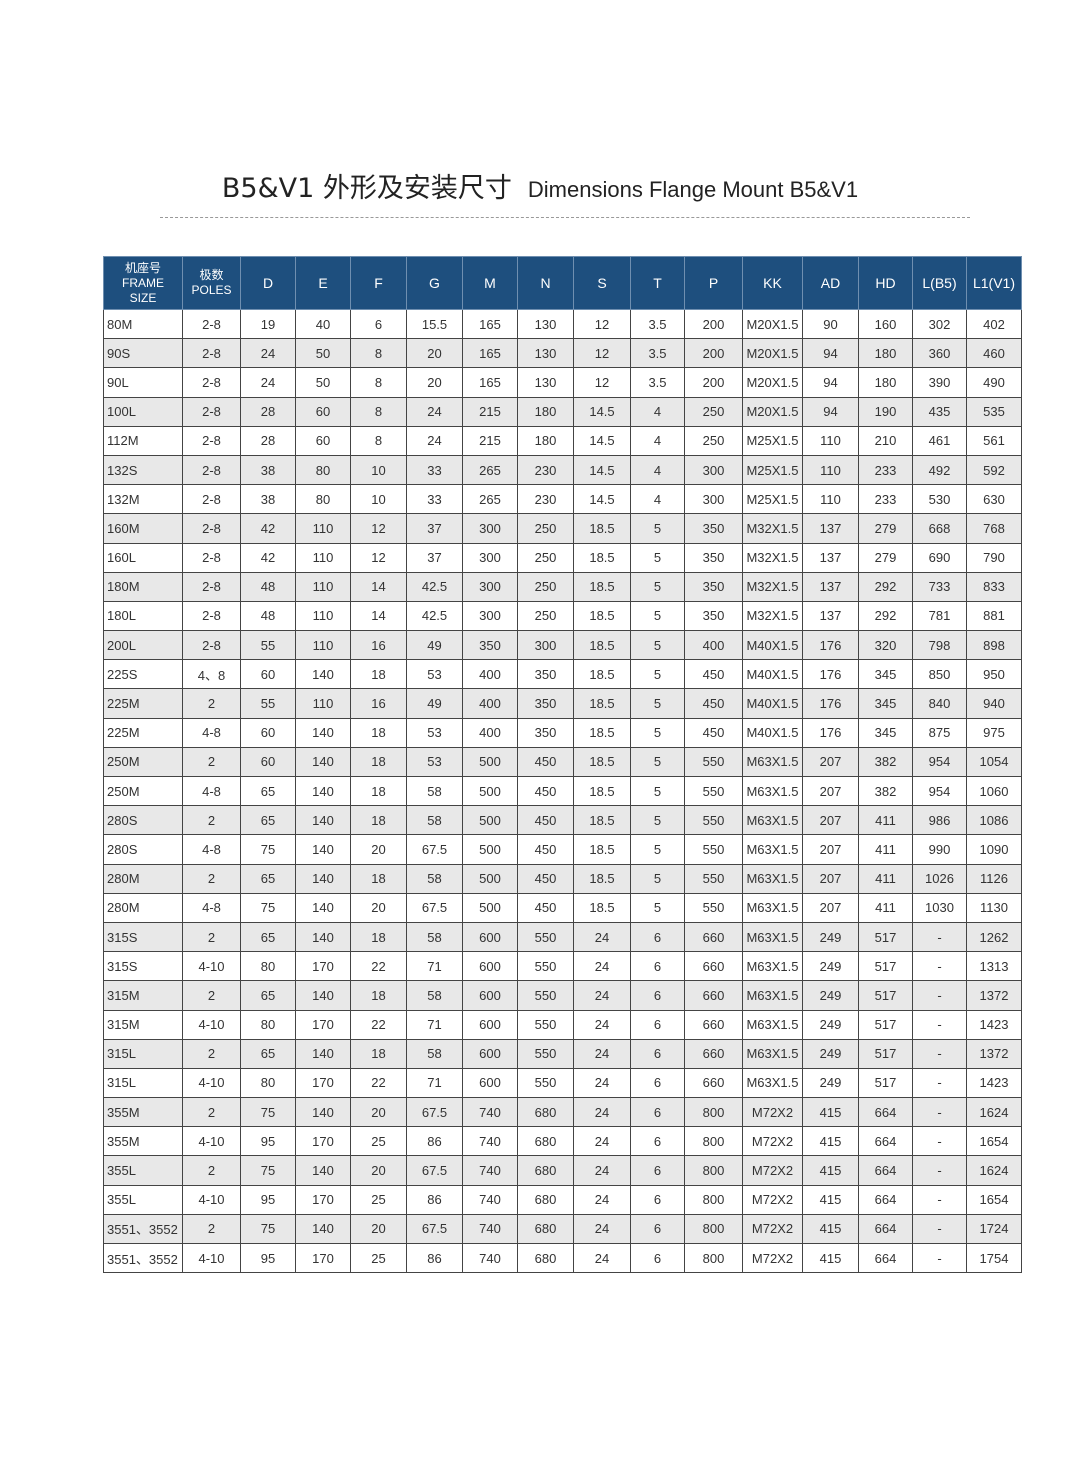 The width and height of the screenshot is (1080, 1466). What do you see at coordinates (602, 440) in the screenshot?
I see `table-cell: 14.5` at bounding box center [602, 440].